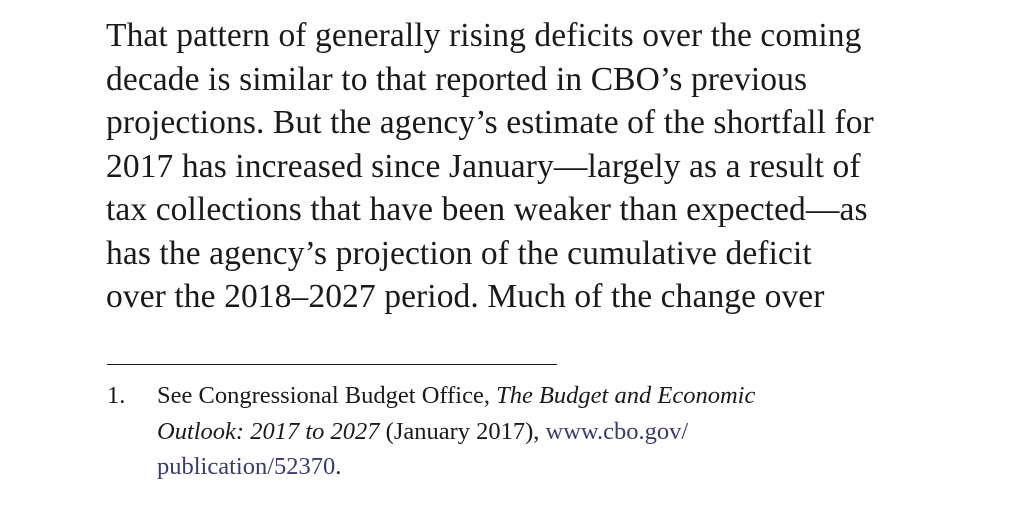 This screenshot has width=1024, height=508. Describe the element at coordinates (626, 395) in the screenshot. I see `footnote-report-title: The Budget and Economic` at that location.